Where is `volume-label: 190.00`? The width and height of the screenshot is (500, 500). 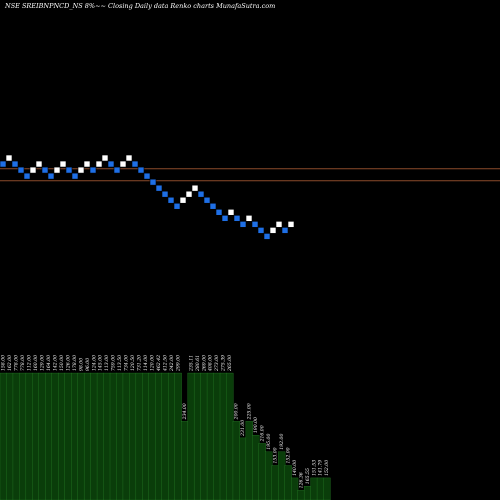 volume-label: 190.00 is located at coordinates (256, 425).